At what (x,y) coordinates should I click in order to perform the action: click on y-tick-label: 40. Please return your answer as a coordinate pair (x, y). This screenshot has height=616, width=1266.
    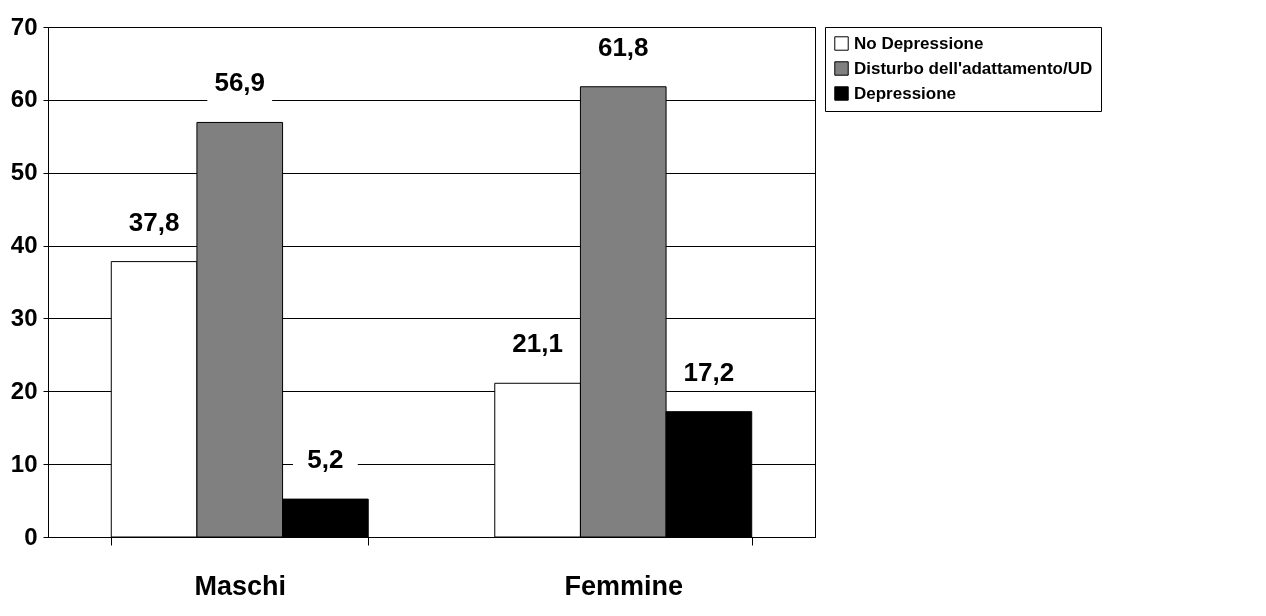
    Looking at the image, I should click on (24, 245).